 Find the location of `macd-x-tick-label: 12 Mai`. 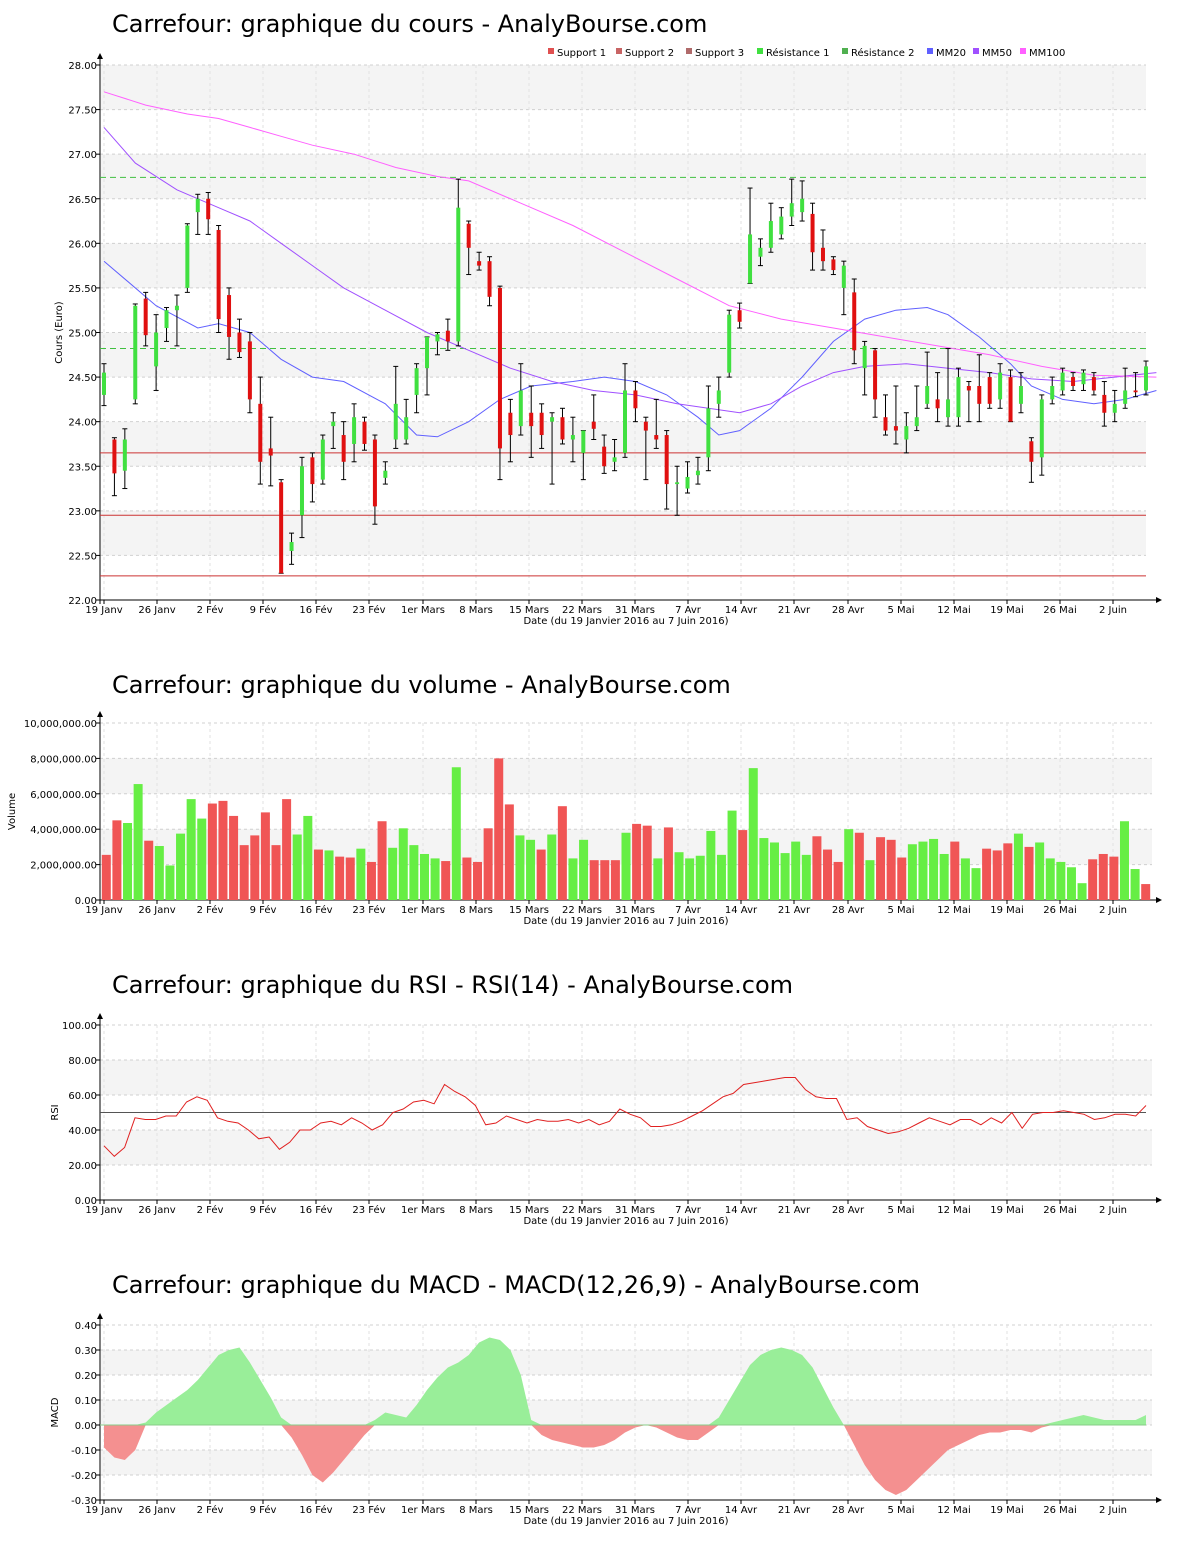

macd-x-tick-label: 12 Mai is located at coordinates (953, 1510).